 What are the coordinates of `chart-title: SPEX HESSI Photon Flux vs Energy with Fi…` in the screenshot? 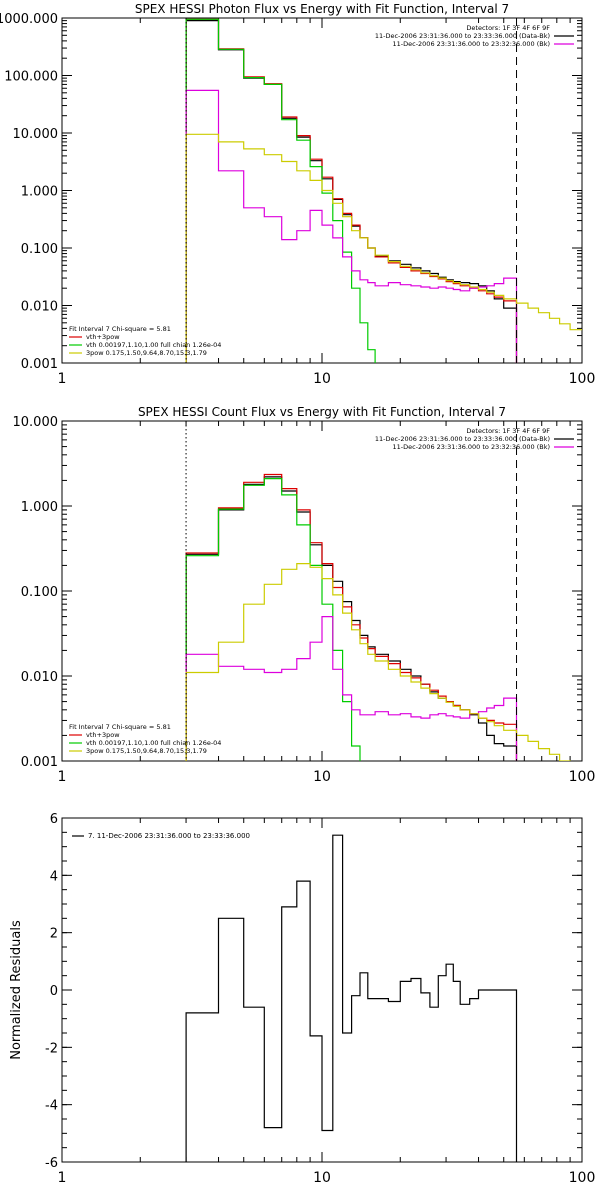 It's located at (322, 9).